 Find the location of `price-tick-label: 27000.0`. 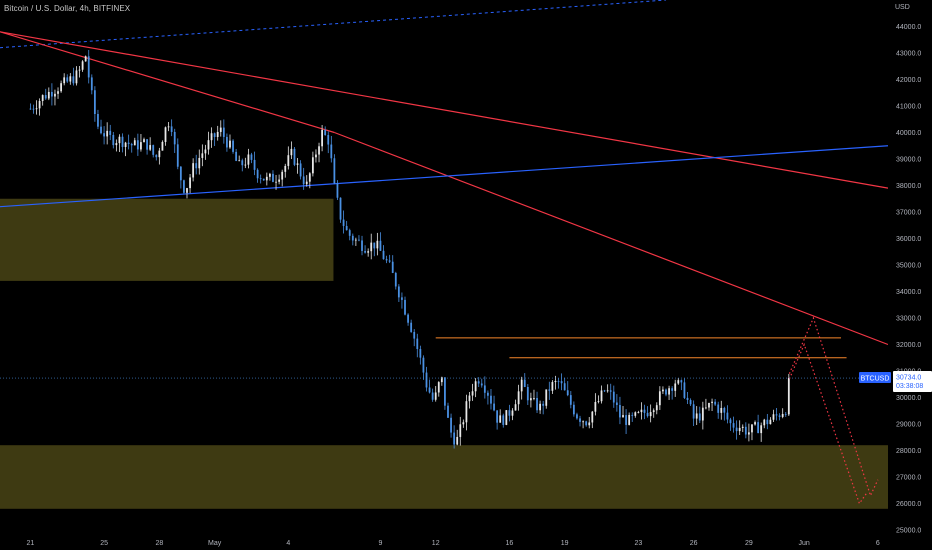

price-tick-label: 27000.0 is located at coordinates (908, 478).